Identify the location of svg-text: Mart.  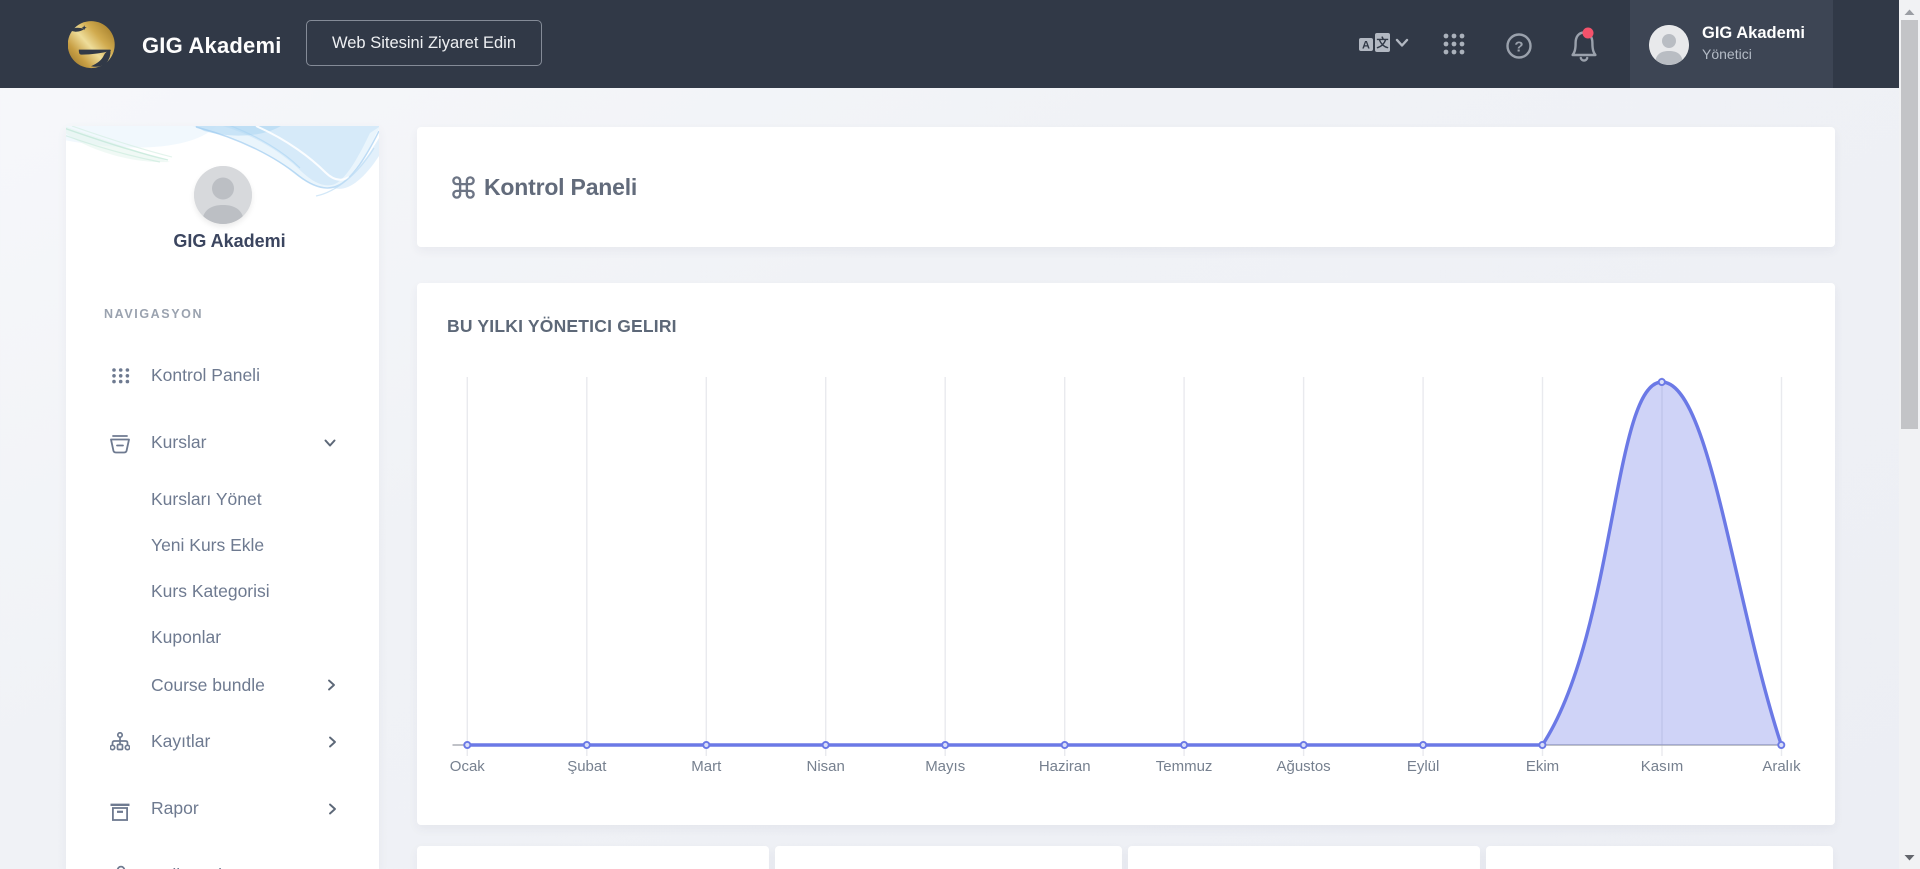
(706, 766).